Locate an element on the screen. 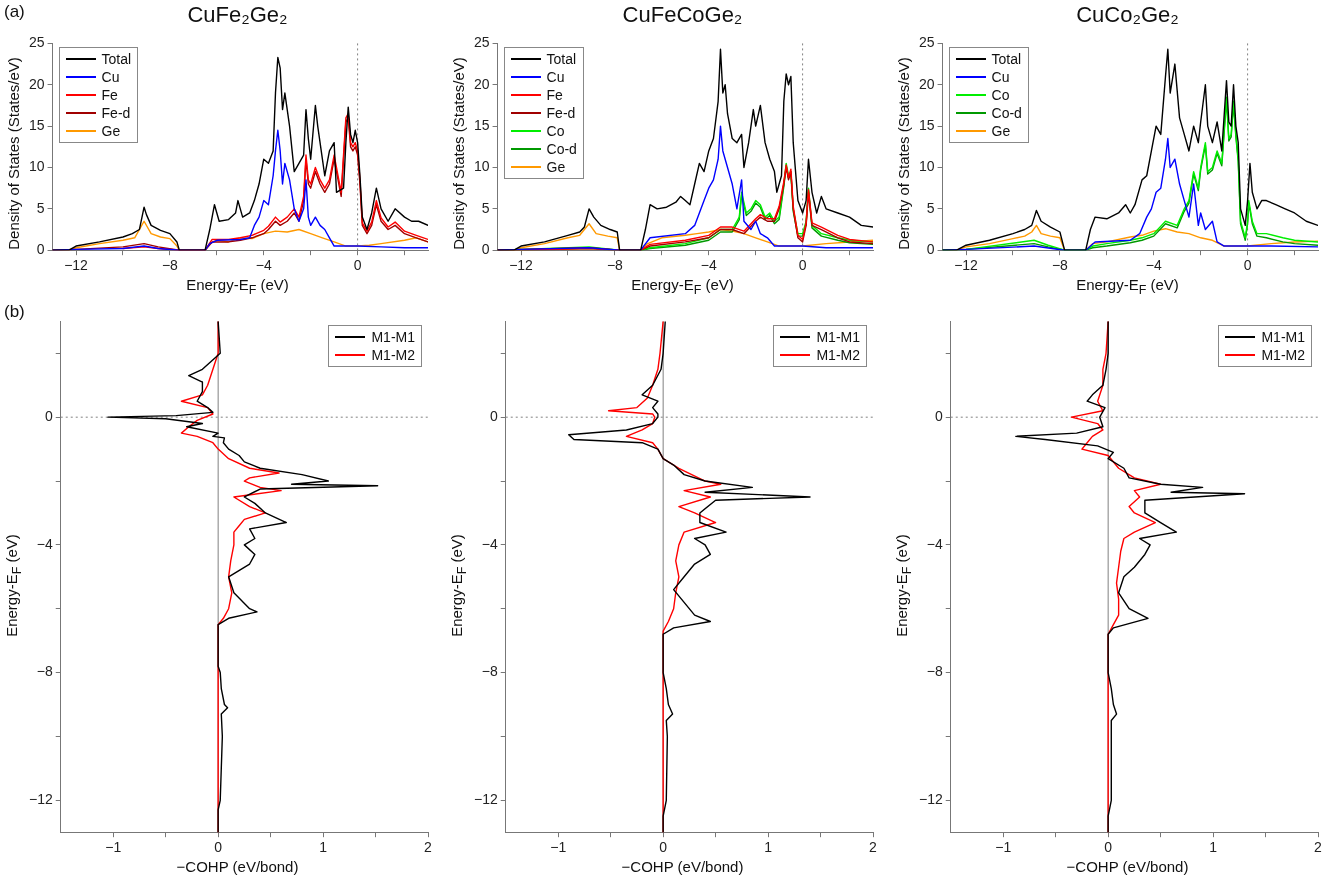  chart-title: CuCo₂Ge₂ is located at coordinates (1127, 15).